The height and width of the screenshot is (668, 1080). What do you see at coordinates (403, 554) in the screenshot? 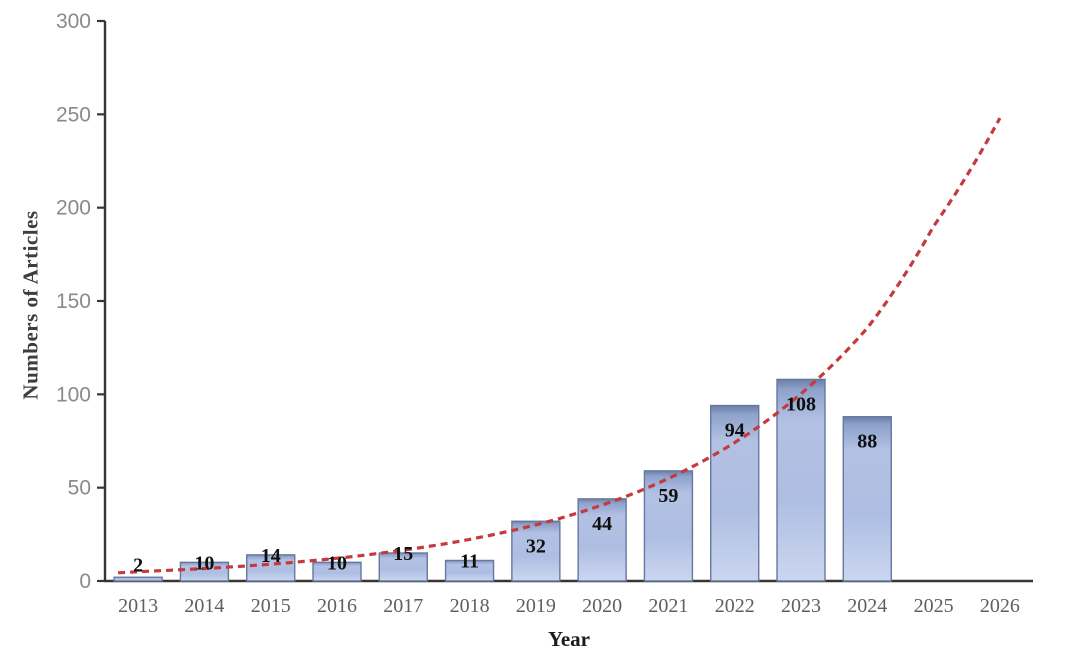
I see `bar-value-label: 15` at bounding box center [403, 554].